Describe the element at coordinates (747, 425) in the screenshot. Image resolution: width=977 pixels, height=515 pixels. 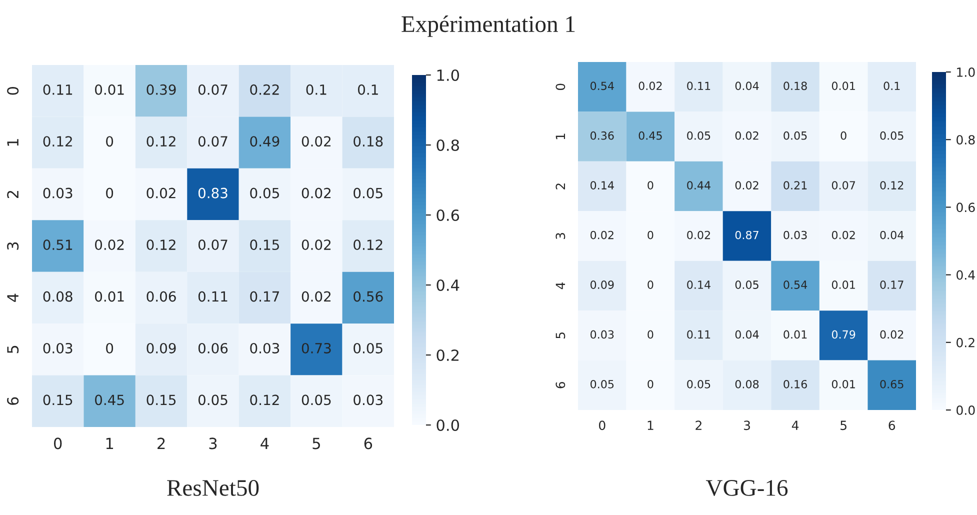
I see `x-tick-label: 3` at that location.